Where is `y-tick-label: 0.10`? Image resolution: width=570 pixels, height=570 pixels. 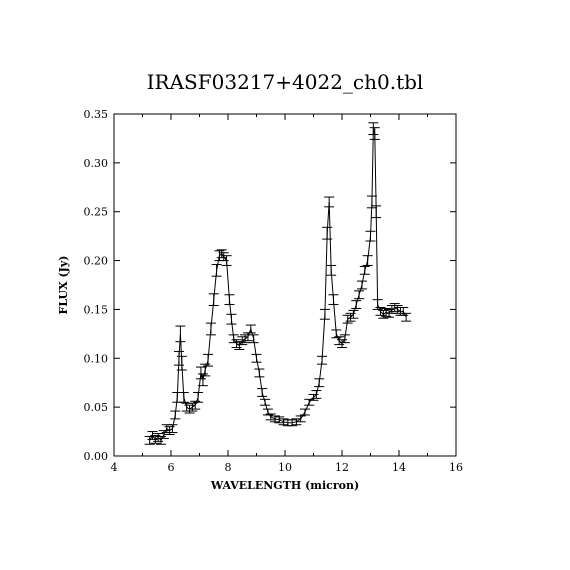
y-tick-label: 0.10 is located at coordinates (96, 358).